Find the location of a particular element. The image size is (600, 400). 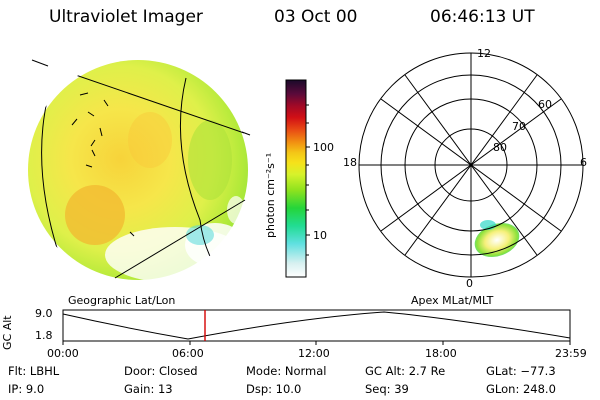

ip-info: IP: 9.0 is located at coordinates (26, 389).